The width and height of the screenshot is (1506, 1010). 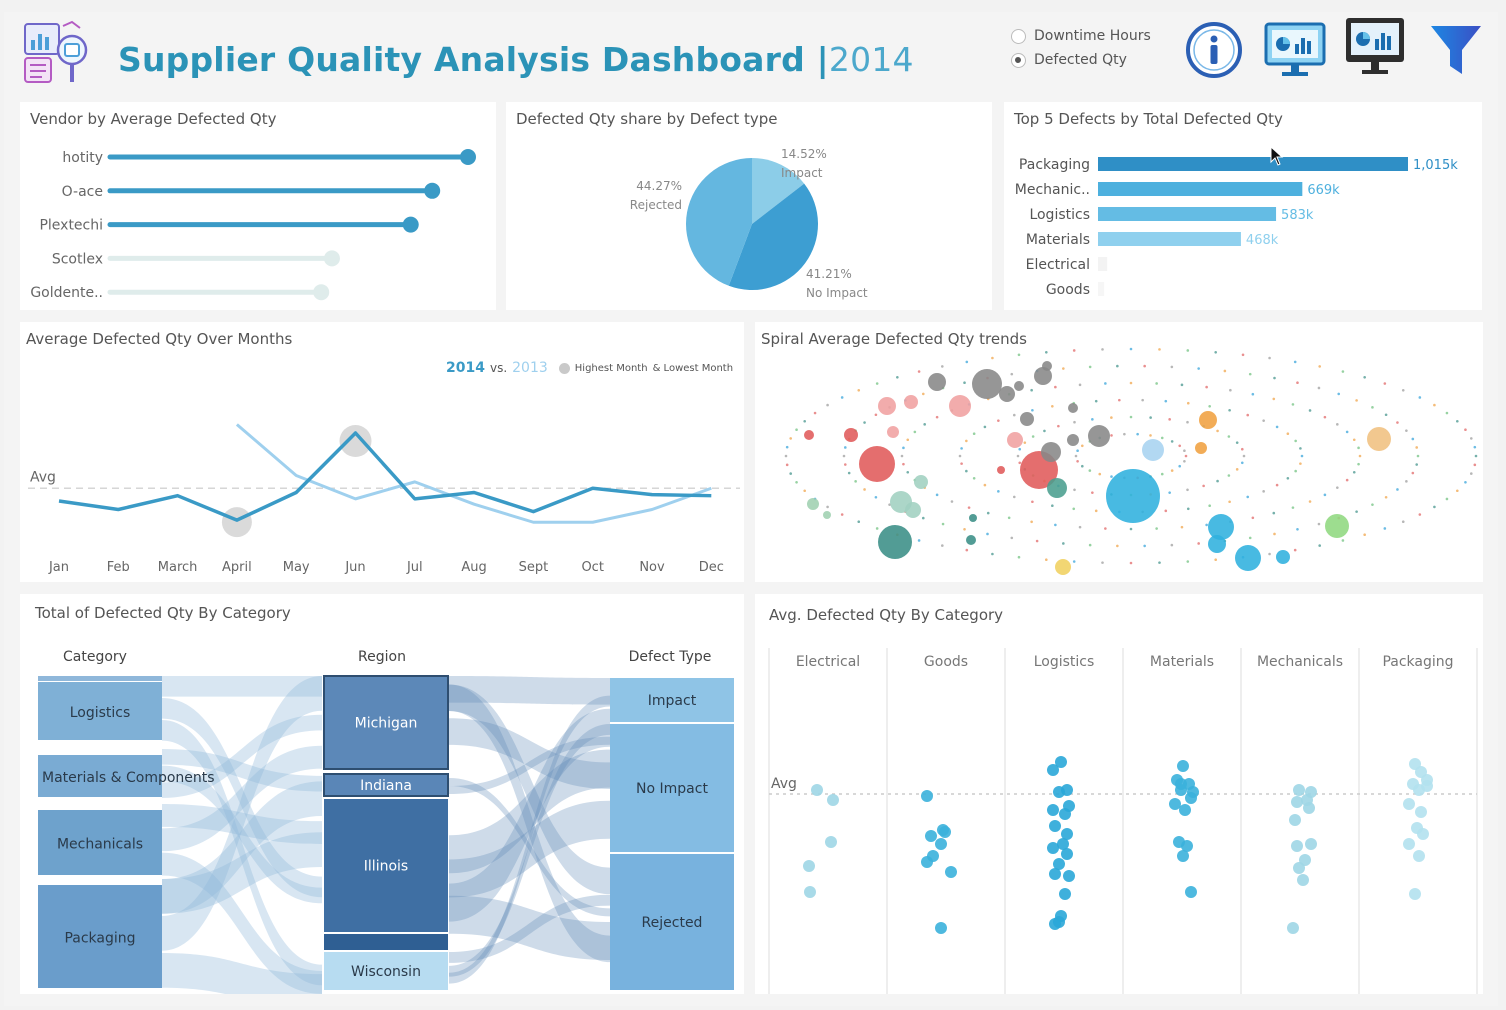 I want to click on dark-monitor-dashboard-icon, so click(x=1375, y=46).